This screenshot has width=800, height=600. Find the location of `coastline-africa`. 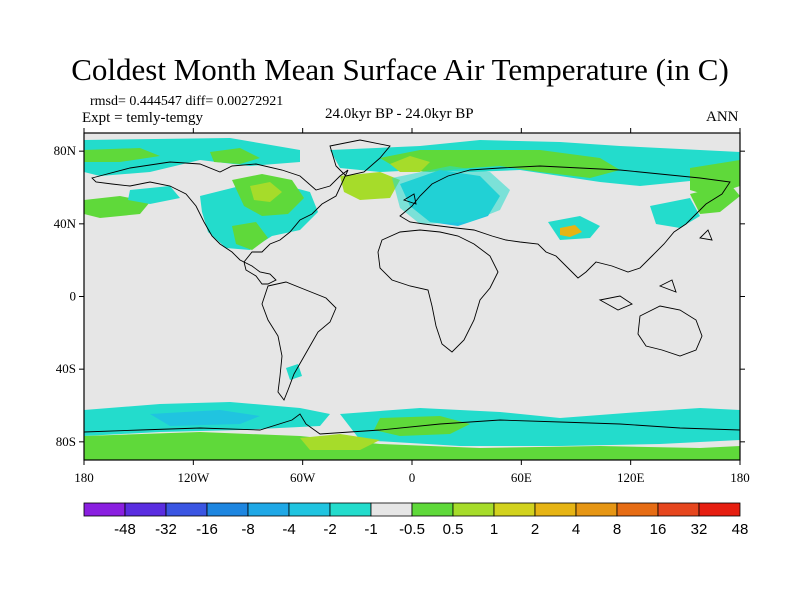

coastline-africa is located at coordinates (438, 291).